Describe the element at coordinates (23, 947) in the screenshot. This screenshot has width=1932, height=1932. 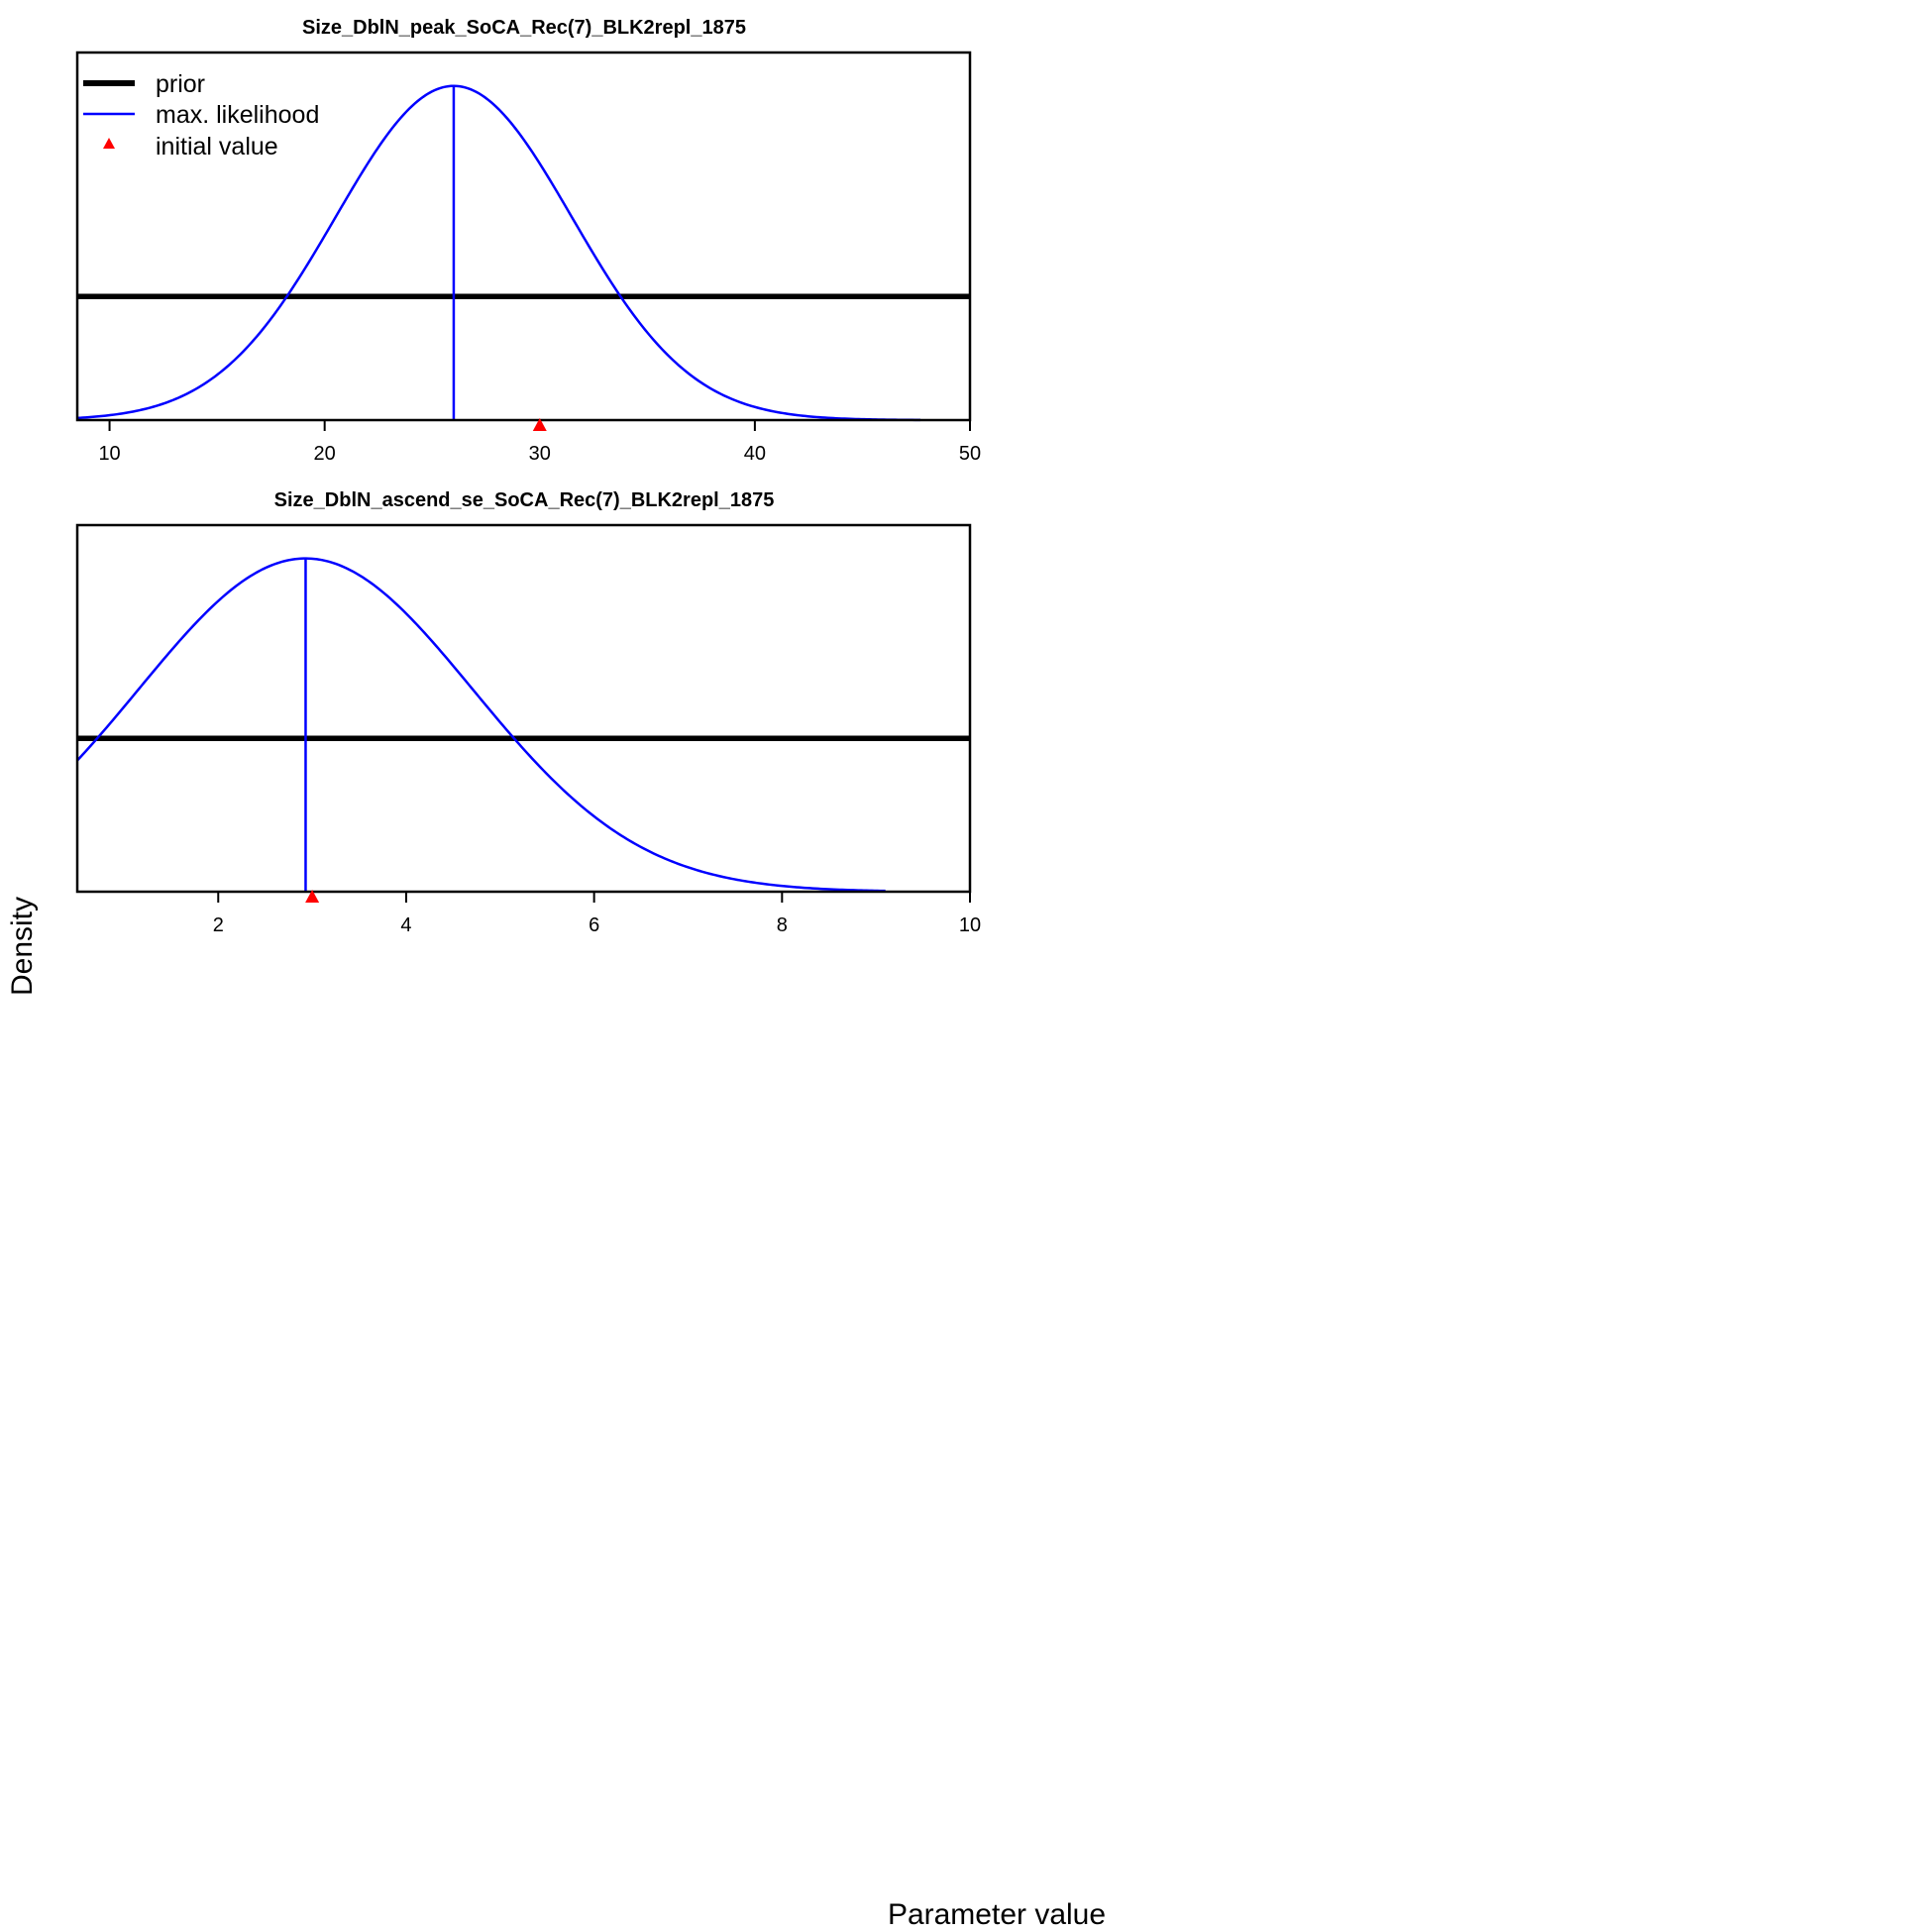
I see `y-axis-title: Density` at that location.